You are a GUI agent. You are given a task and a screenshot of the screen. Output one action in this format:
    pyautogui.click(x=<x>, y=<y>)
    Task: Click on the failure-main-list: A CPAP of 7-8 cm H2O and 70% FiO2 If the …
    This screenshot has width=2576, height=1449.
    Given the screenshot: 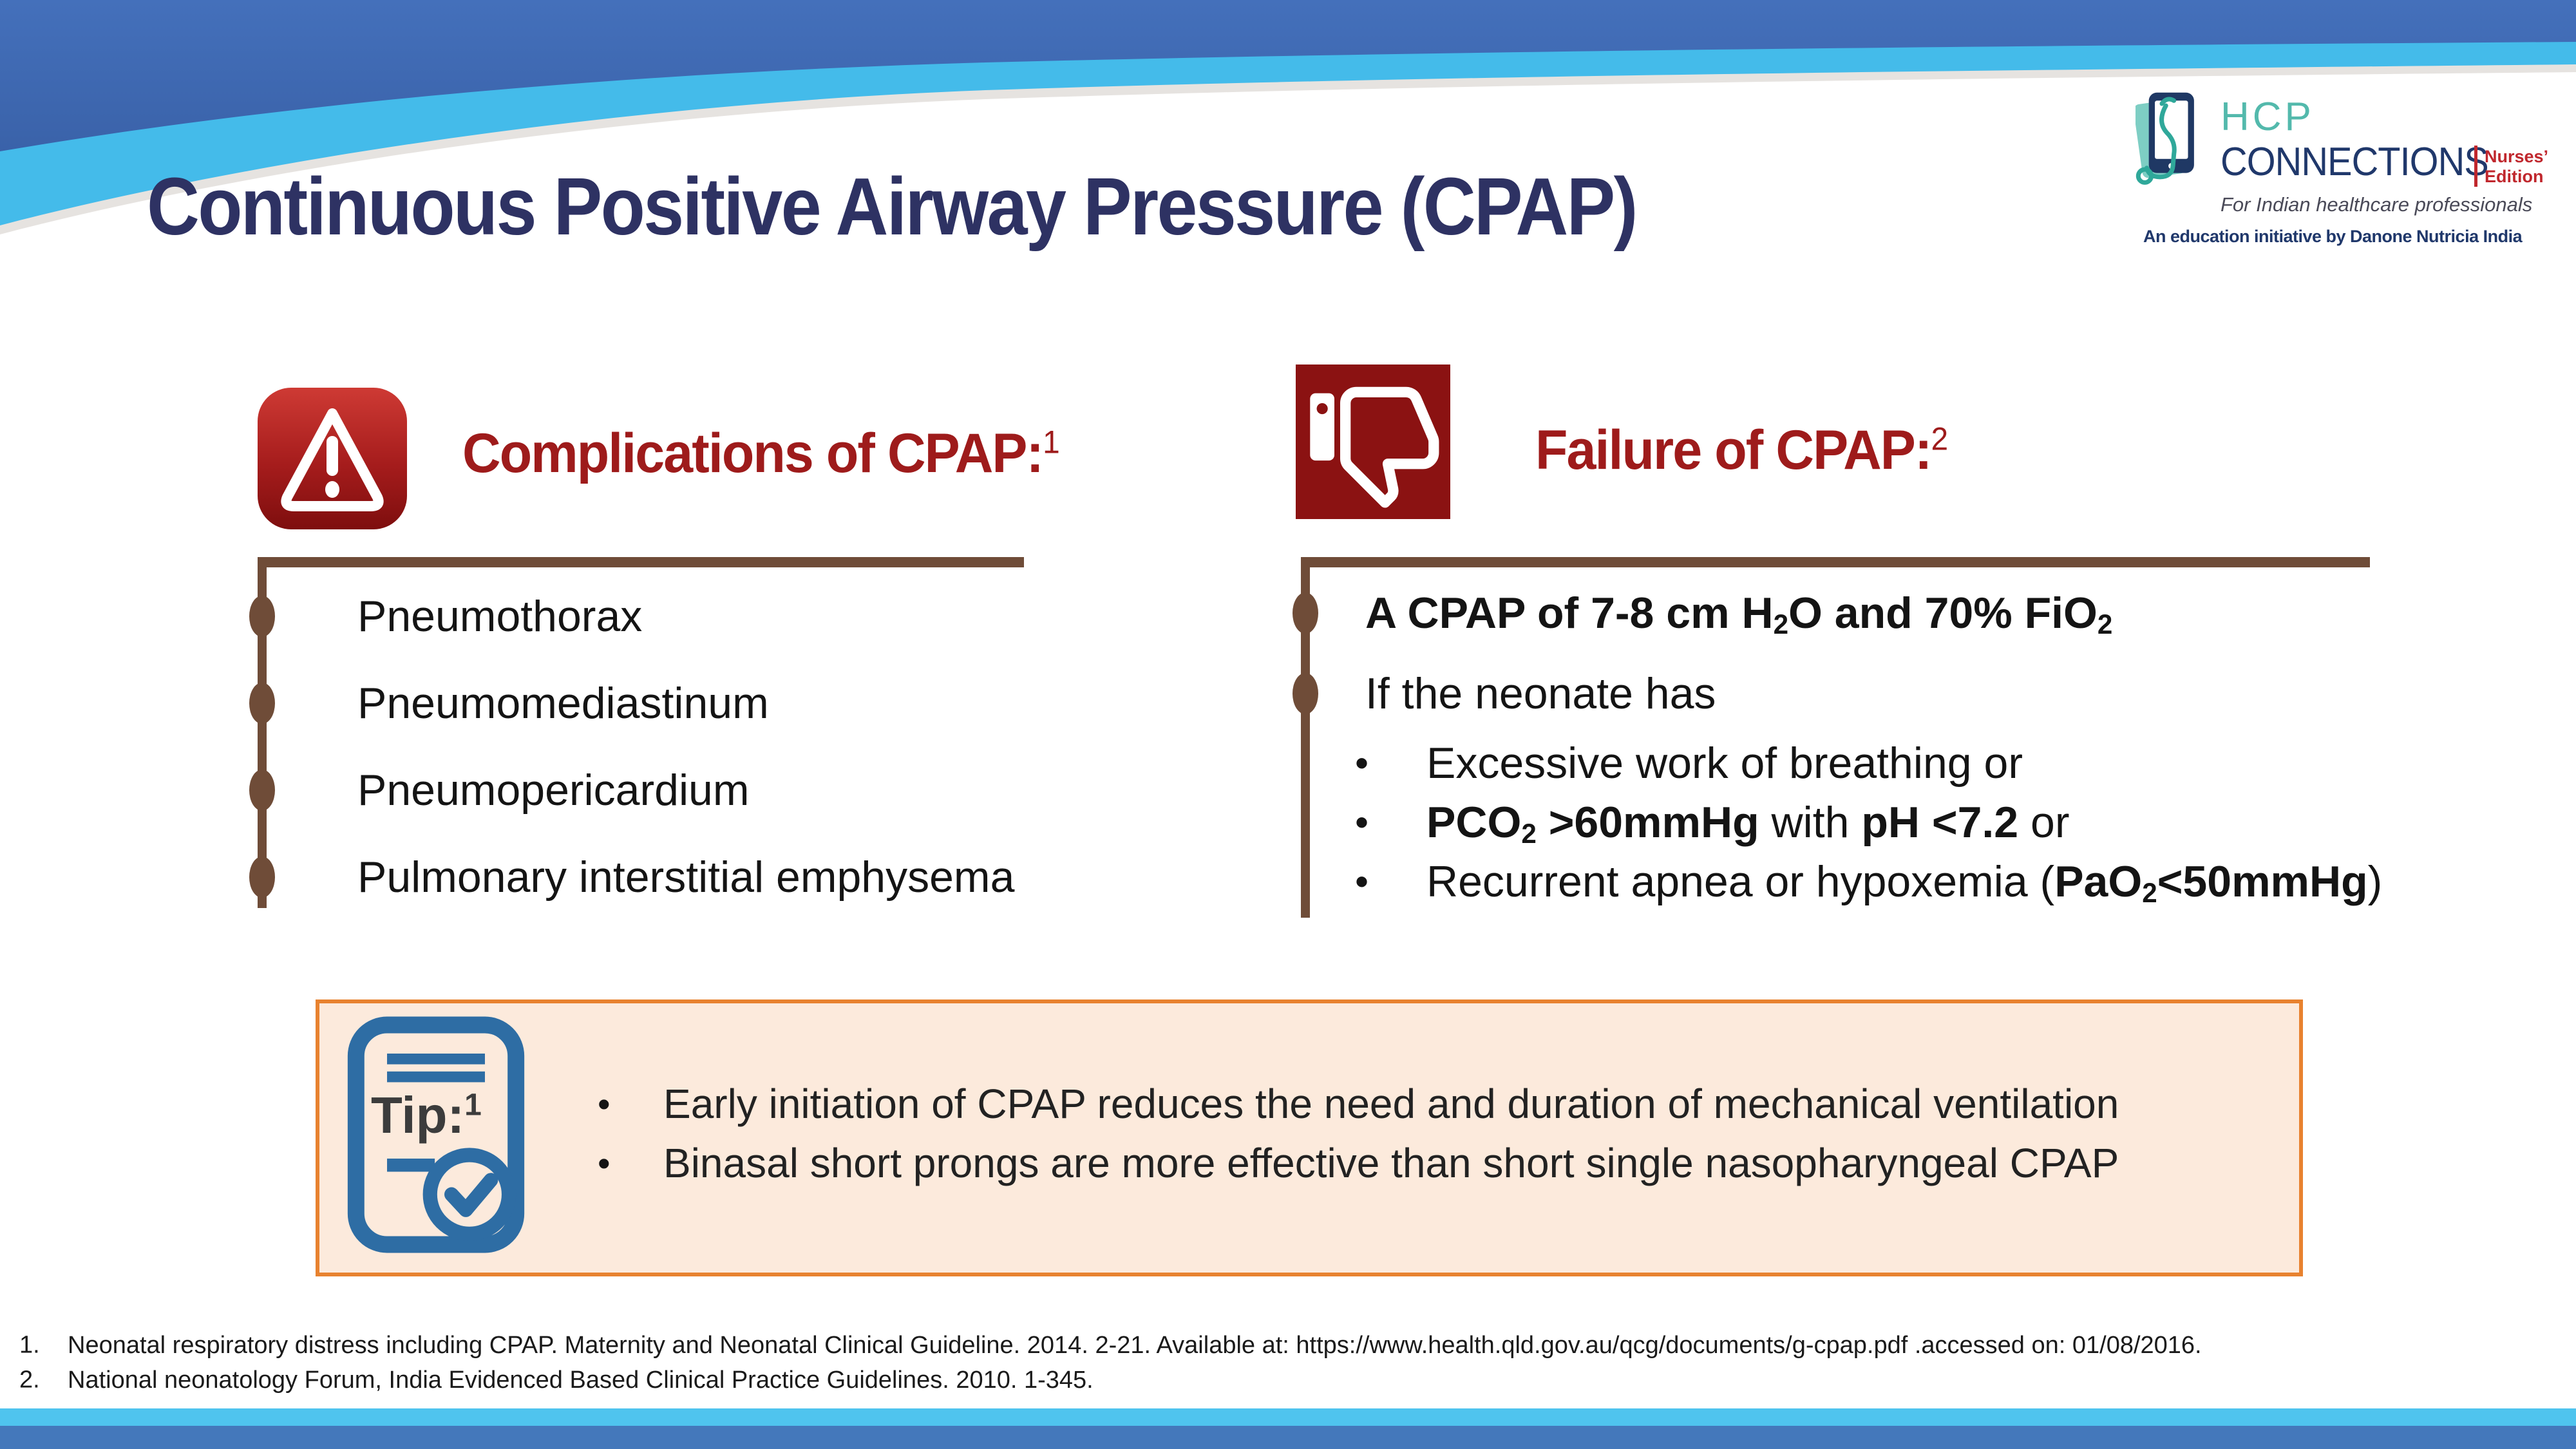 What is the action you would take?
    pyautogui.click(x=1832, y=653)
    